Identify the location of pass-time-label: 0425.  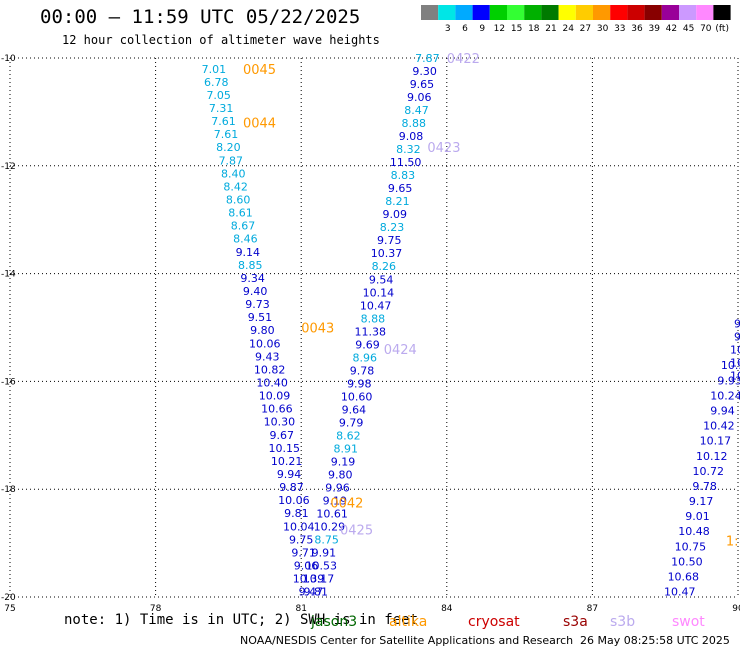
(356, 531).